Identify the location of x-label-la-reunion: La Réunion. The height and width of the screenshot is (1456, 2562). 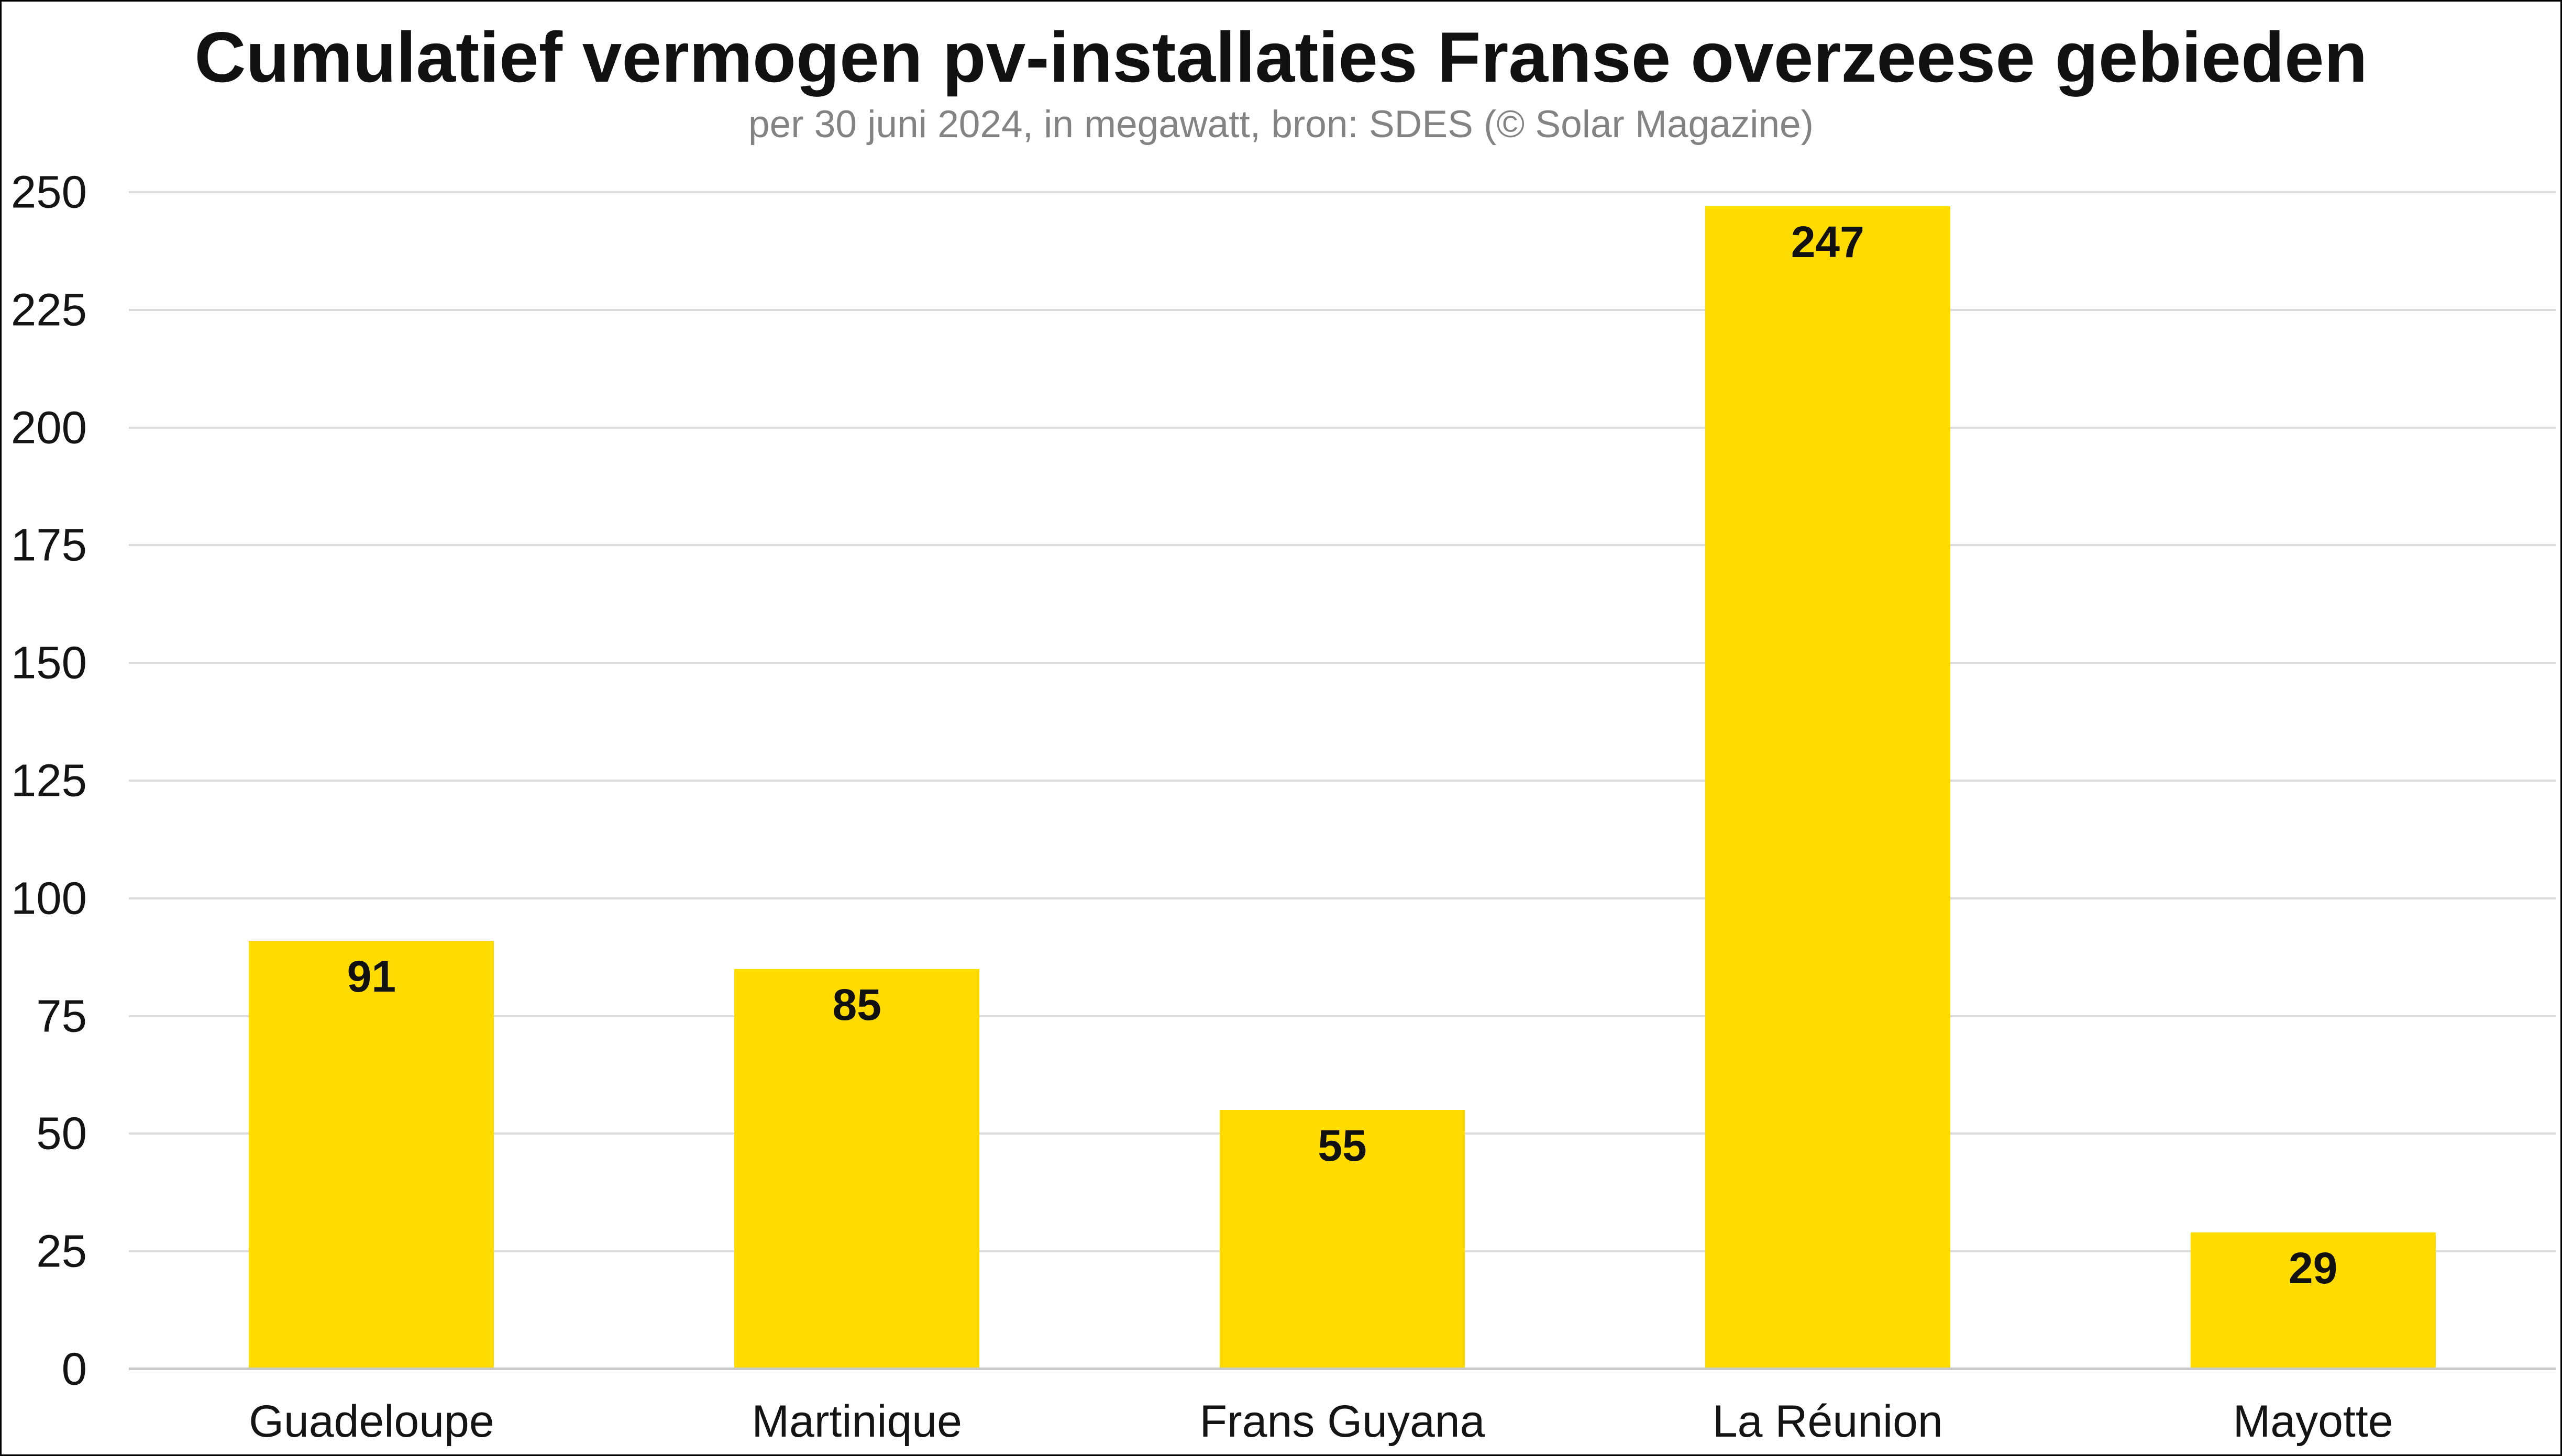
(1827, 1421).